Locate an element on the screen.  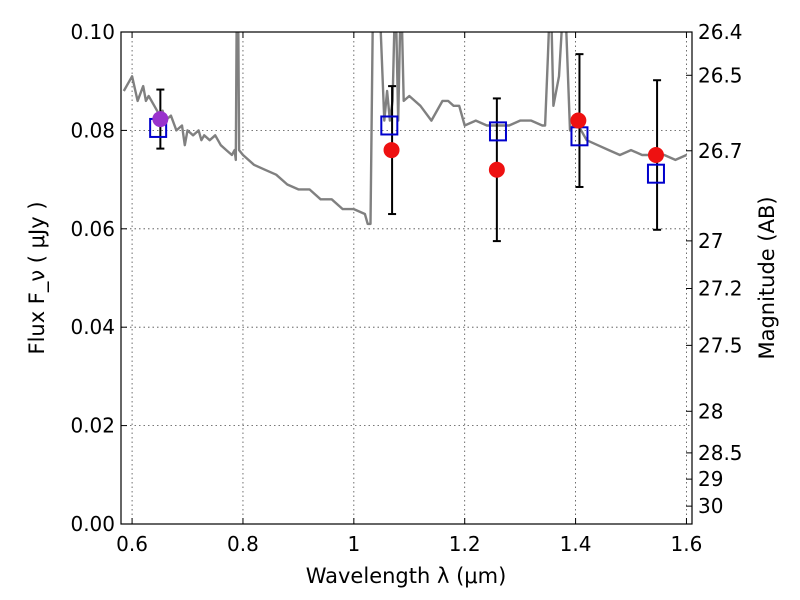
y2-tick-label: 30 is located at coordinates (710, 506).